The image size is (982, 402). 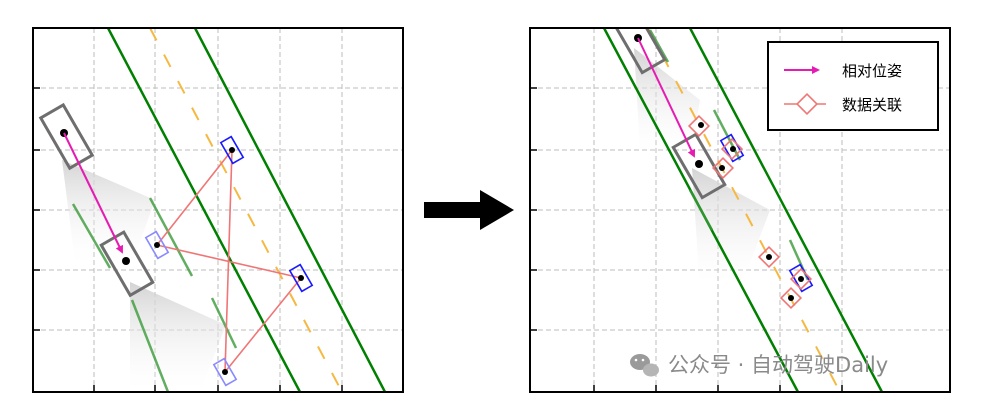 I want to click on left-relative-pose-arrow, so click(x=93, y=193).